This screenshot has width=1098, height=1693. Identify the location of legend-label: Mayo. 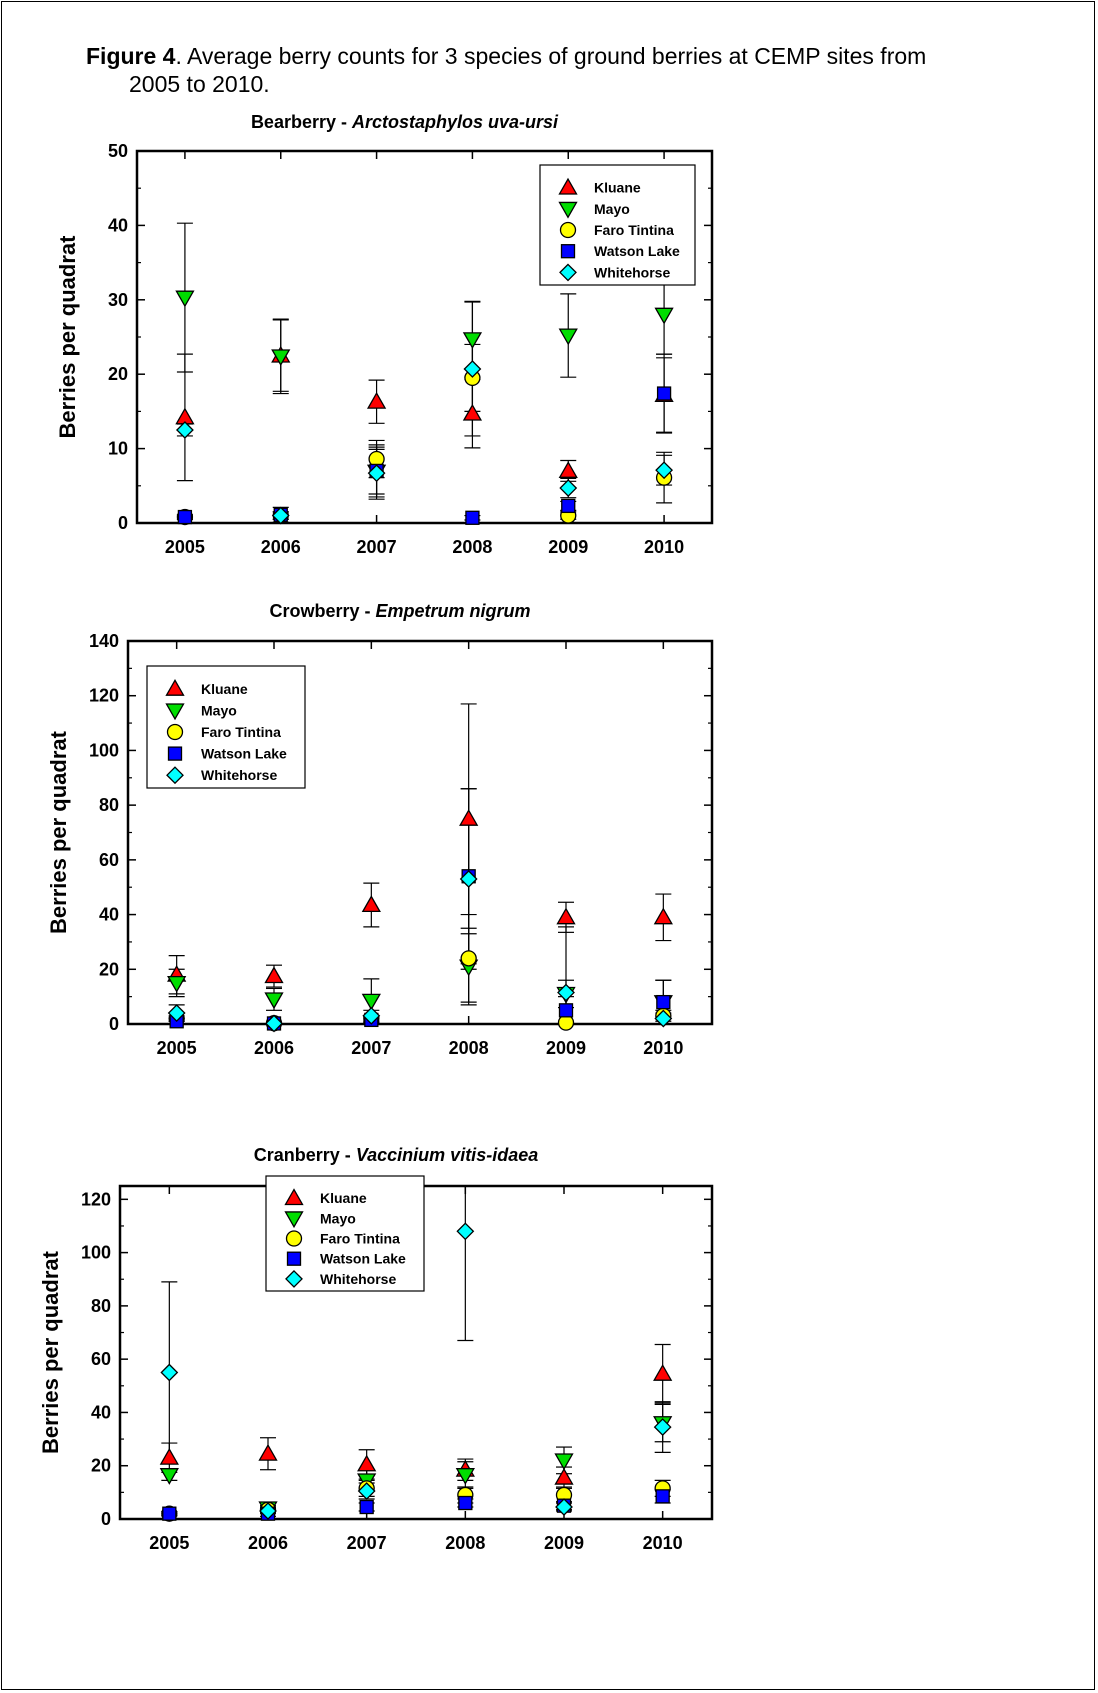
(338, 1218).